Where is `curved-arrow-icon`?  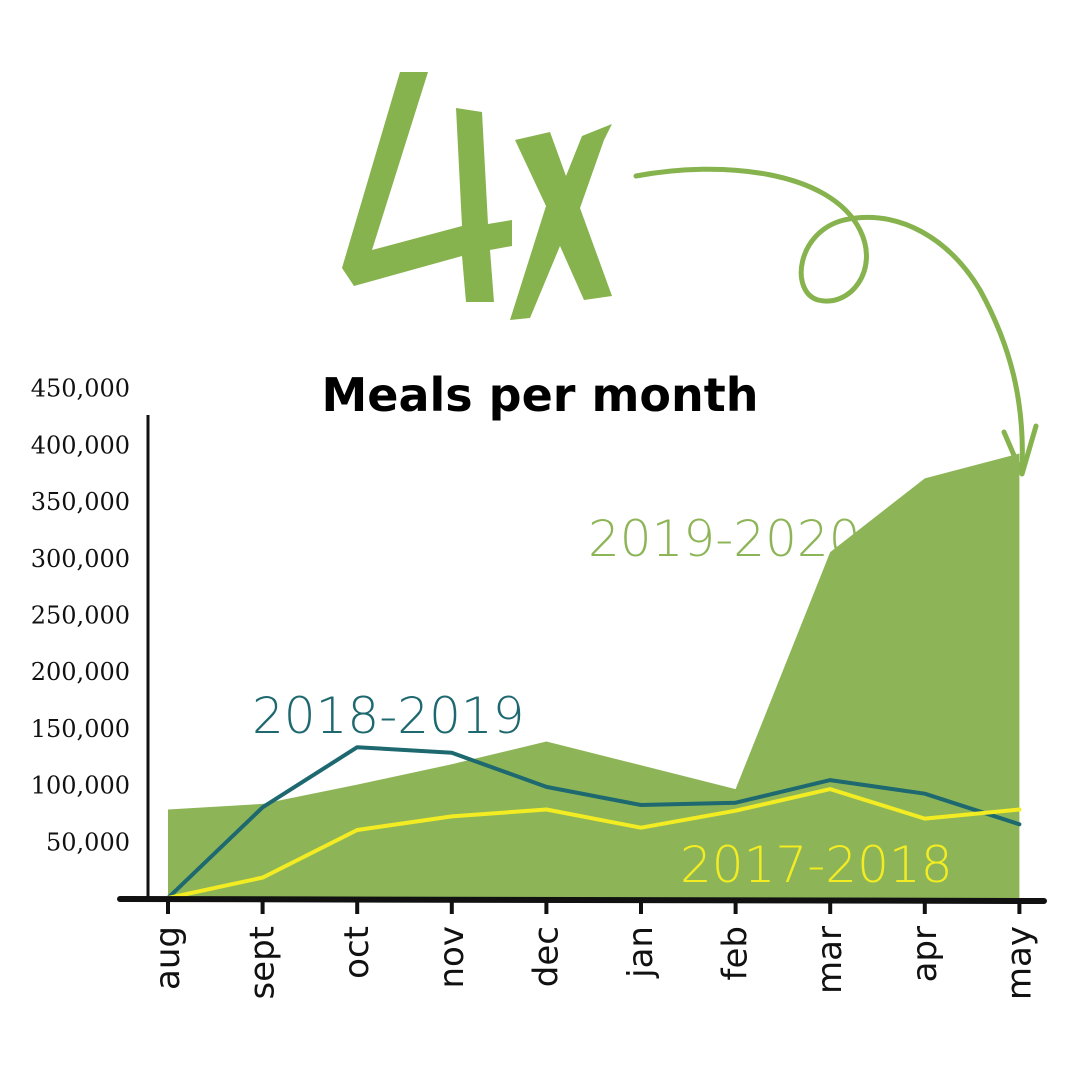
curved-arrow-icon is located at coordinates (836, 321).